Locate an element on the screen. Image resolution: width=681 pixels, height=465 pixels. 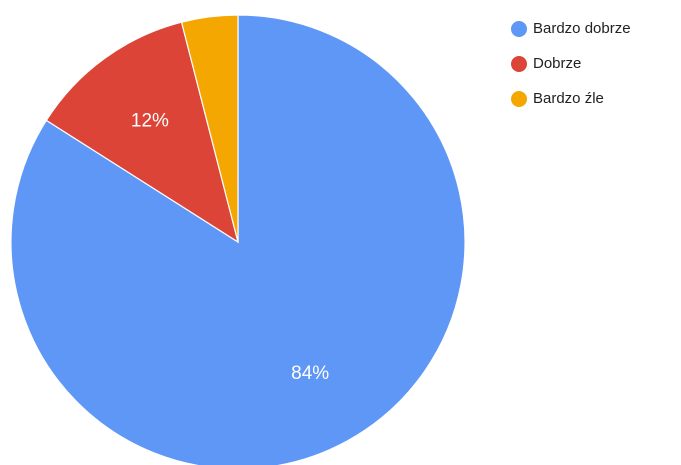
legend-label-bardzo-dobrze: Bardzo dobrze is located at coordinates (582, 28).